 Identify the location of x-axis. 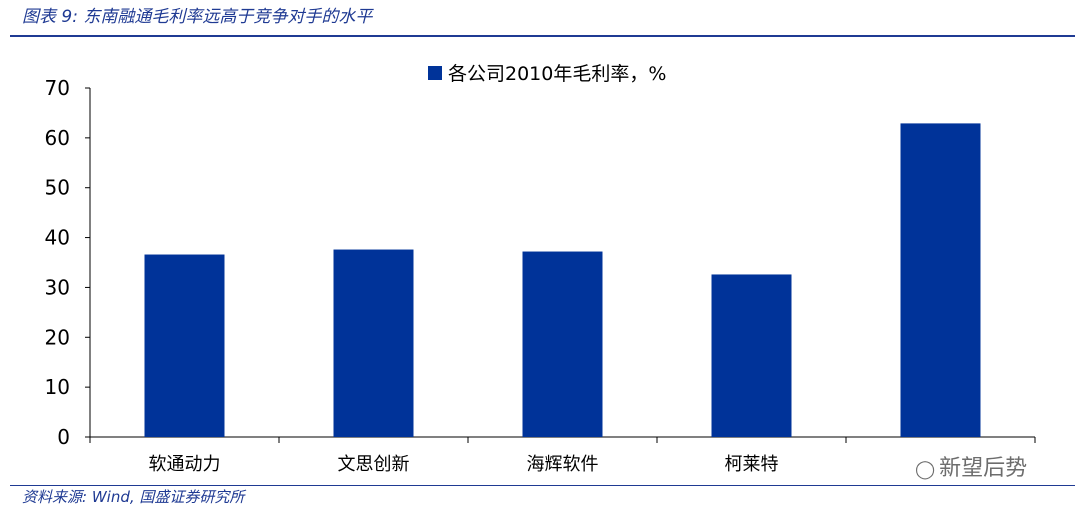
(562, 439).